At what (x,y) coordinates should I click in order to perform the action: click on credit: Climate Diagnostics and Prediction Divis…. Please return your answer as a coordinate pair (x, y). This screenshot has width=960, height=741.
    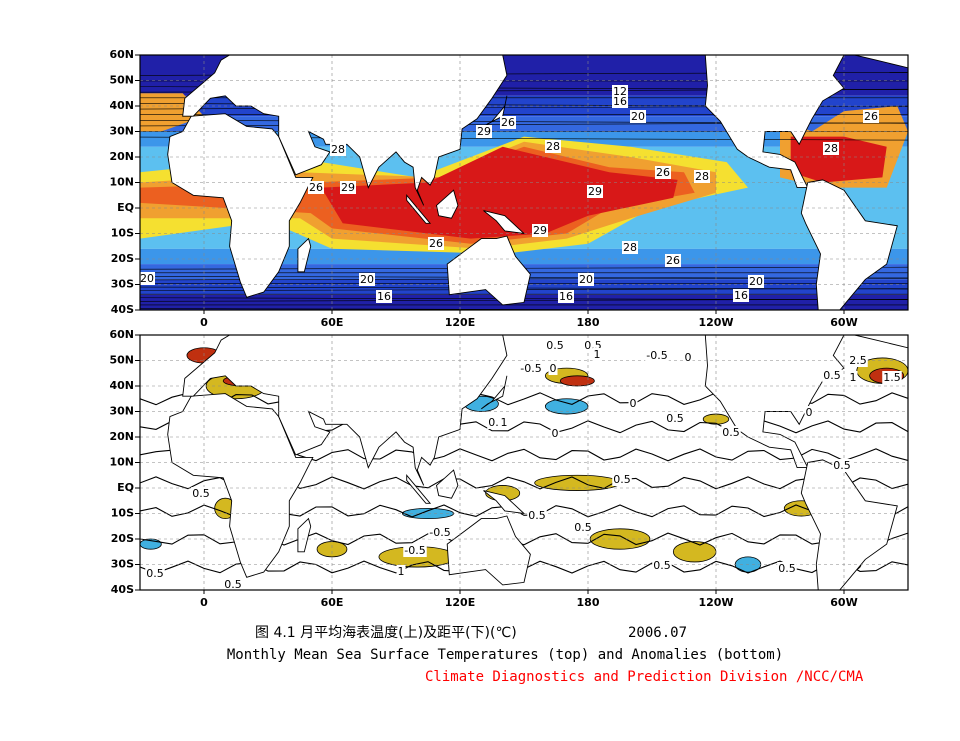
    Looking at the image, I should click on (644, 677).